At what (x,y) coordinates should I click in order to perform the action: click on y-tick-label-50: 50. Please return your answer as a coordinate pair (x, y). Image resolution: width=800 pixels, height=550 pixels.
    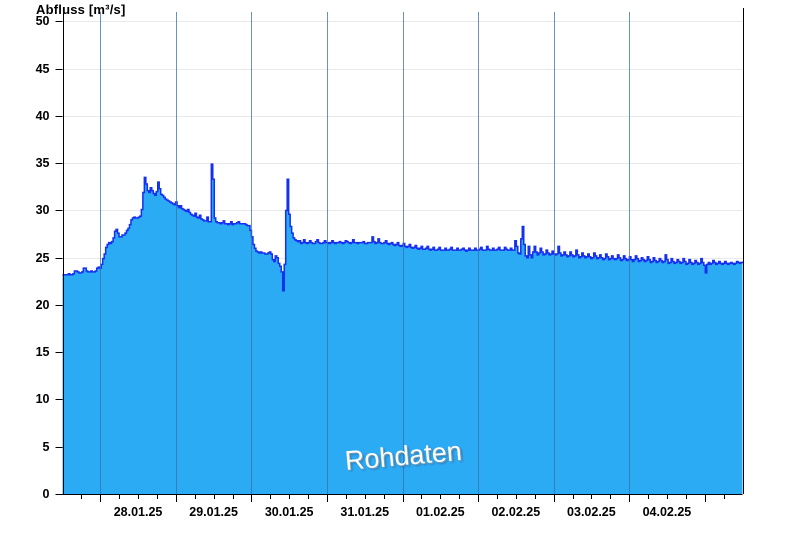
    Looking at the image, I should click on (43, 21).